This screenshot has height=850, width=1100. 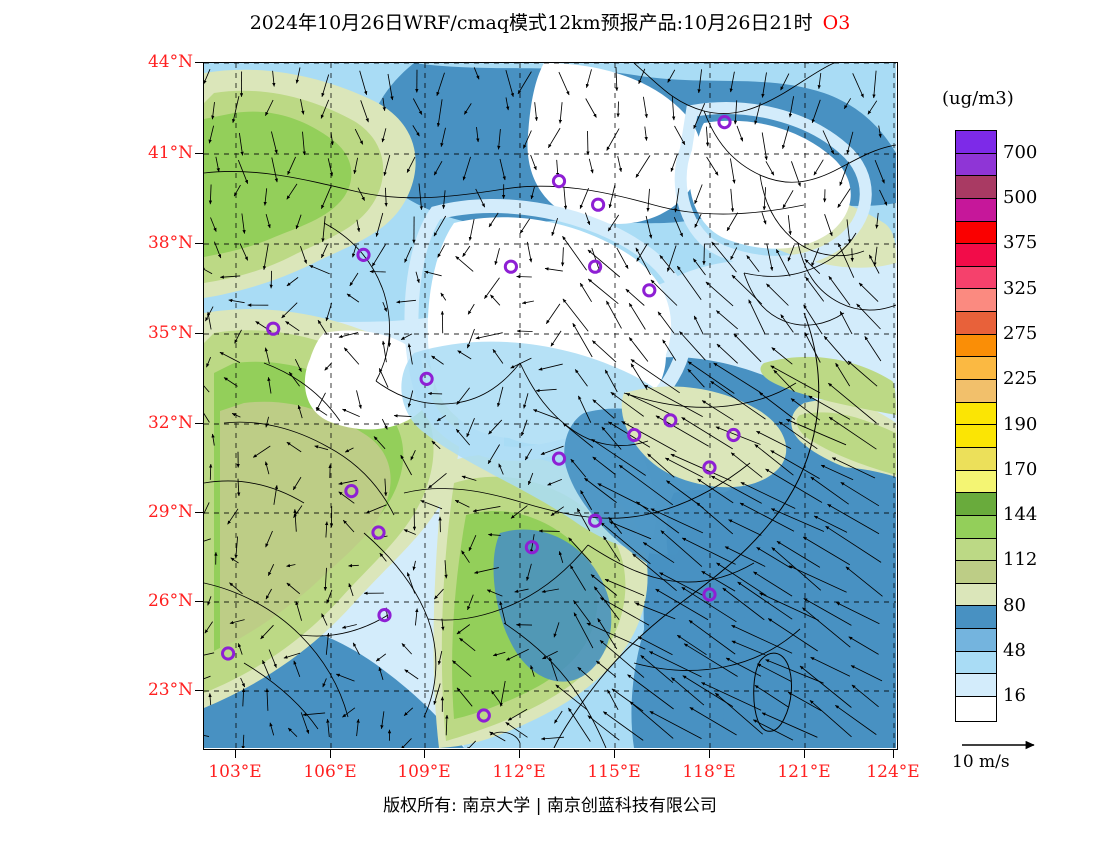 What do you see at coordinates (976, 426) in the screenshot?
I see `colorbar` at bounding box center [976, 426].